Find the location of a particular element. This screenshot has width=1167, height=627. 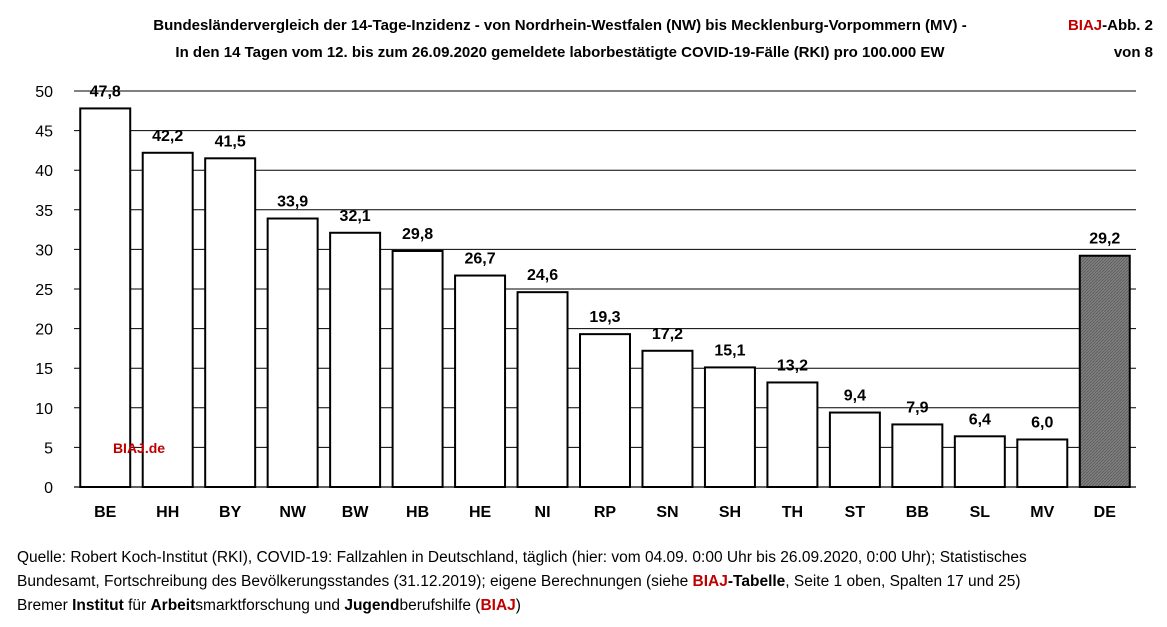

org-part: berufshilfe ( is located at coordinates (440, 605).